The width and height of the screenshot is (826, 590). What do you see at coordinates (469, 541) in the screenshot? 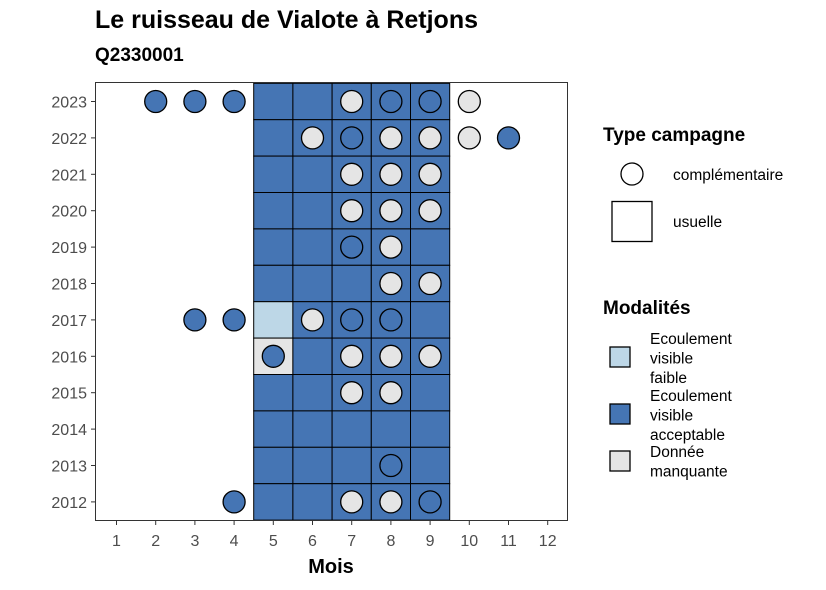
I see `x-tick-label-10: 10` at bounding box center [469, 541].